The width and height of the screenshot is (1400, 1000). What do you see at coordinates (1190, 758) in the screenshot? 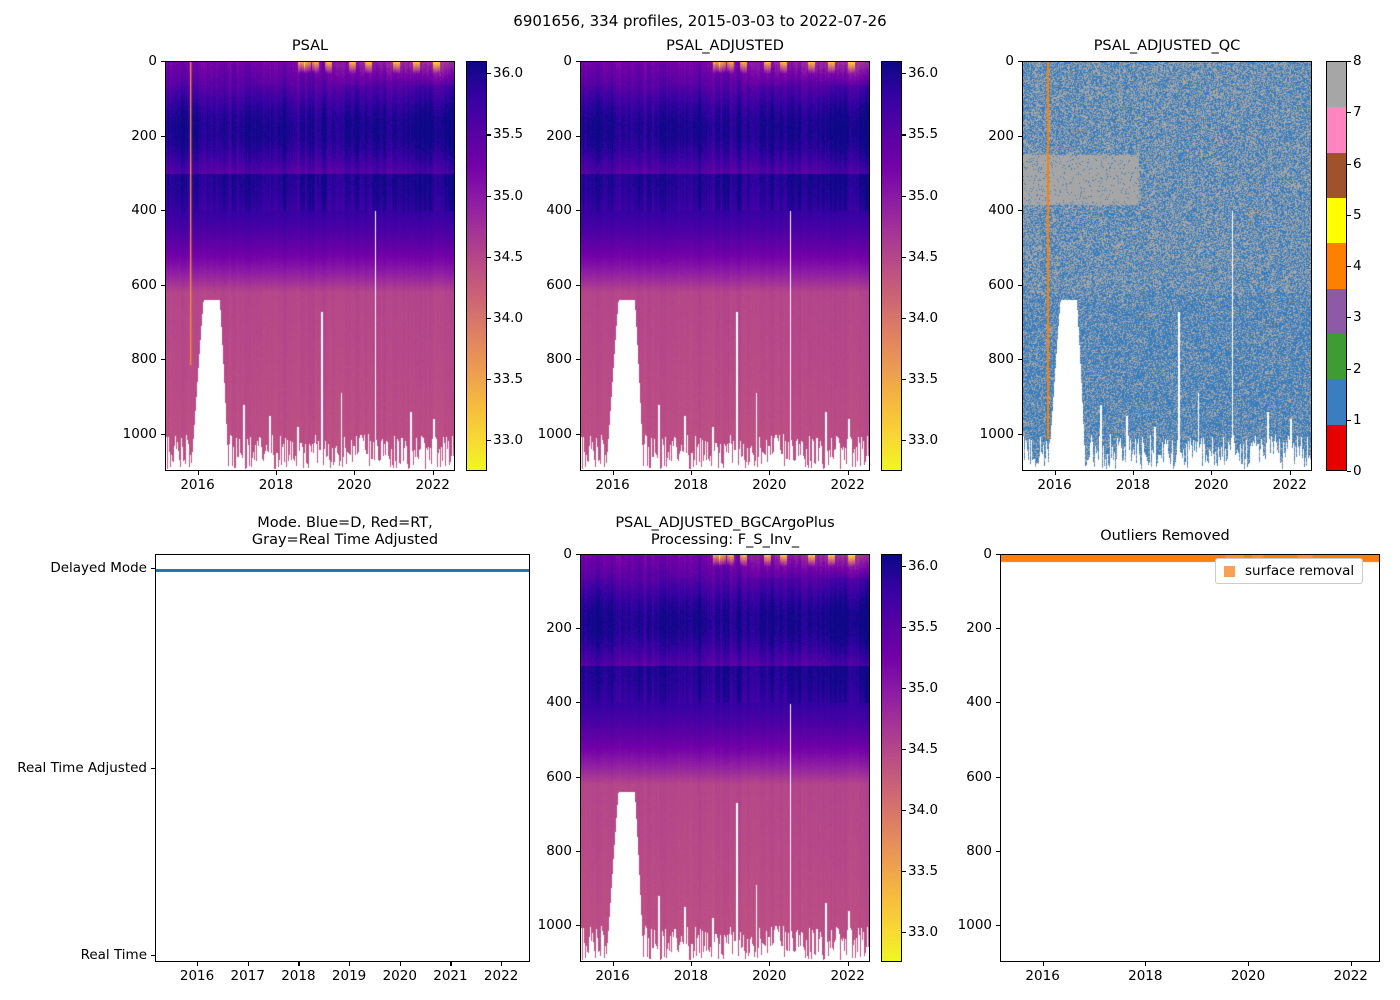
I see `panel-outliers` at bounding box center [1190, 758].